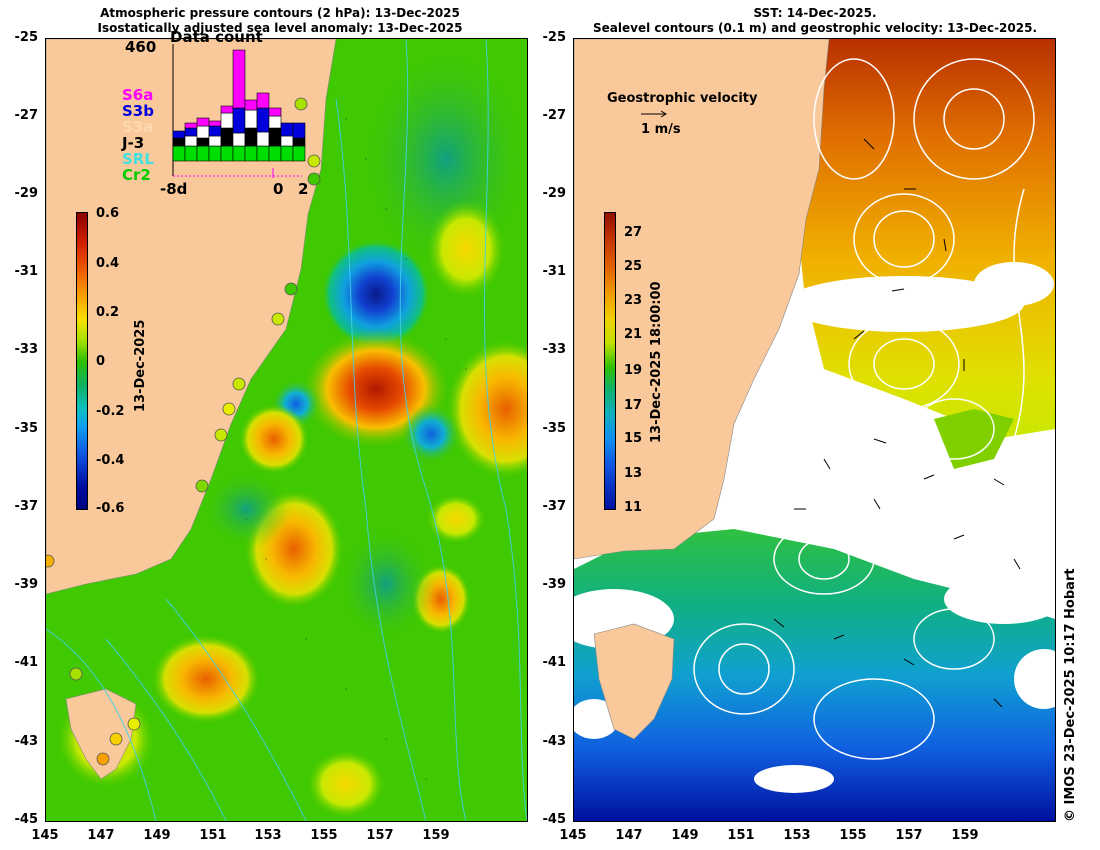 This screenshot has height=850, width=1100. Describe the element at coordinates (380, 835) in the screenshot. I see `lon-tick: 157` at that location.